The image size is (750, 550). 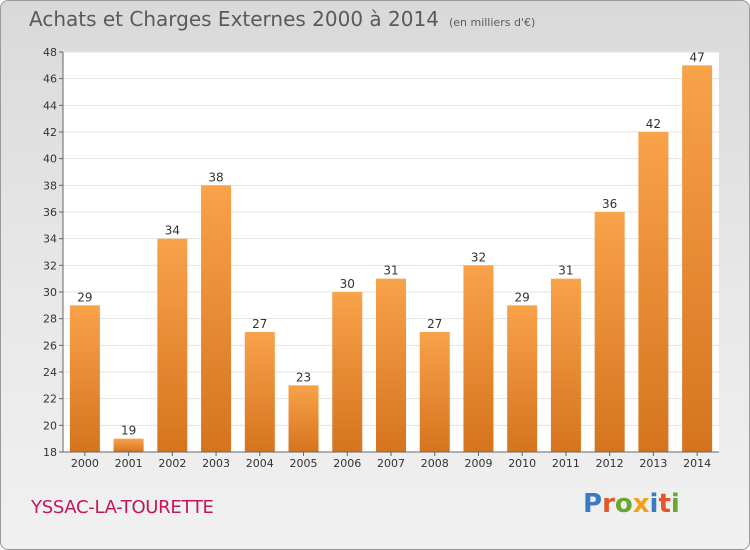 I want to click on x-tick-label: 2011, so click(x=566, y=463).